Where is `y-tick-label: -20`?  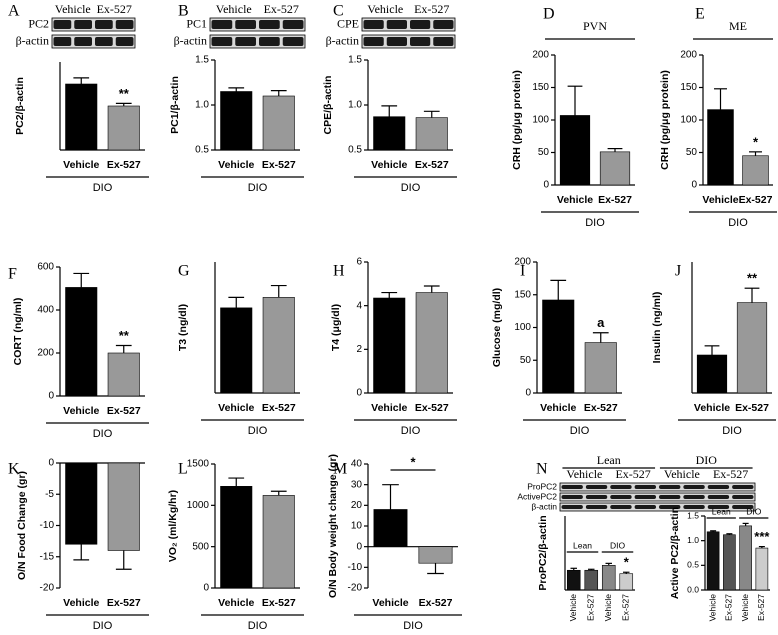
y-tick-label: -20 is located at coordinates (47, 588).